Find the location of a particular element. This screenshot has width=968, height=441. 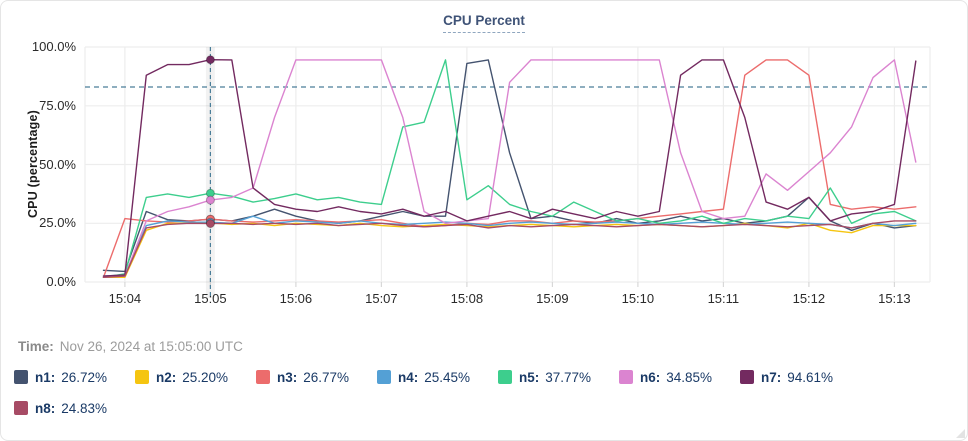

crosshair-band is located at coordinates (210, 172).